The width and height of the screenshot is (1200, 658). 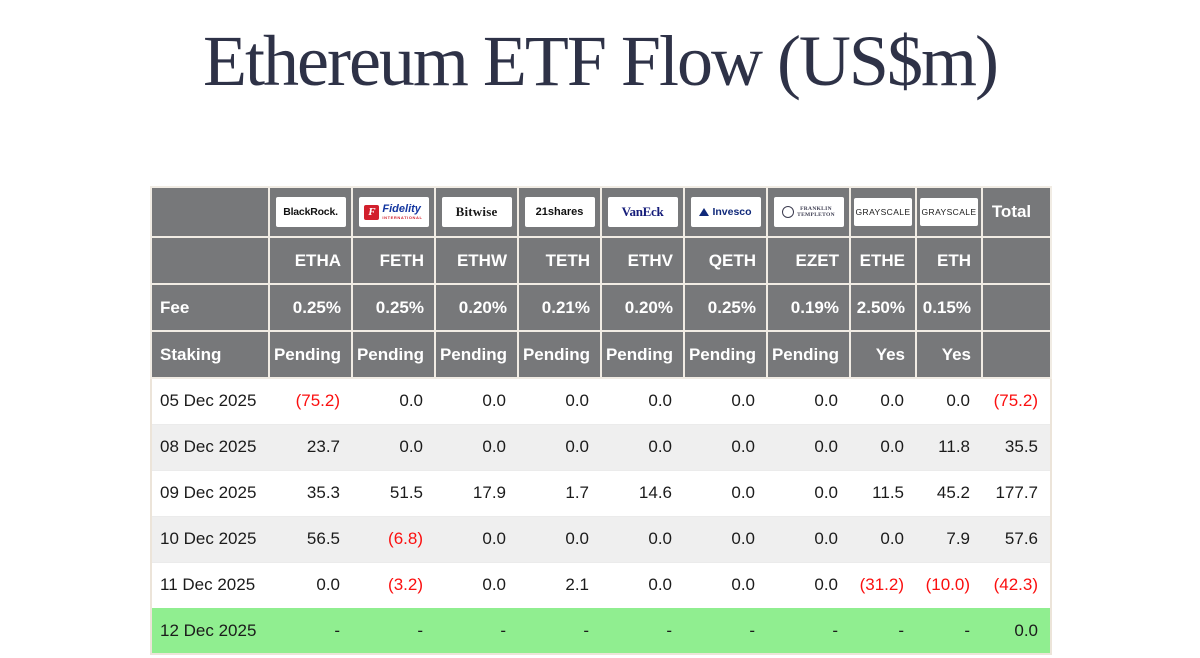 What do you see at coordinates (732, 212) in the screenshot?
I see `invesco-logo-text: Invesco` at bounding box center [732, 212].